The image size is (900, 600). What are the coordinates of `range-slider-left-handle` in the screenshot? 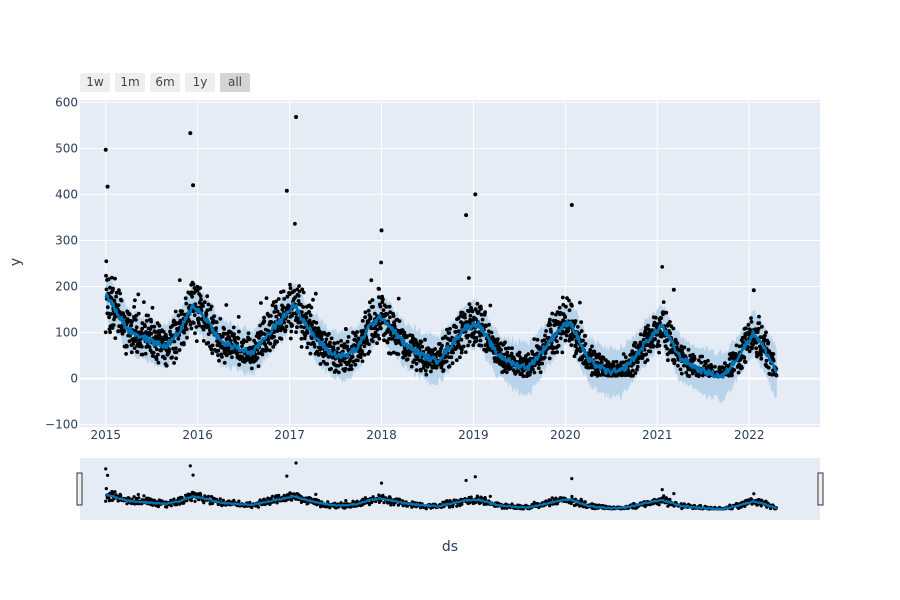 It's located at (79, 489).